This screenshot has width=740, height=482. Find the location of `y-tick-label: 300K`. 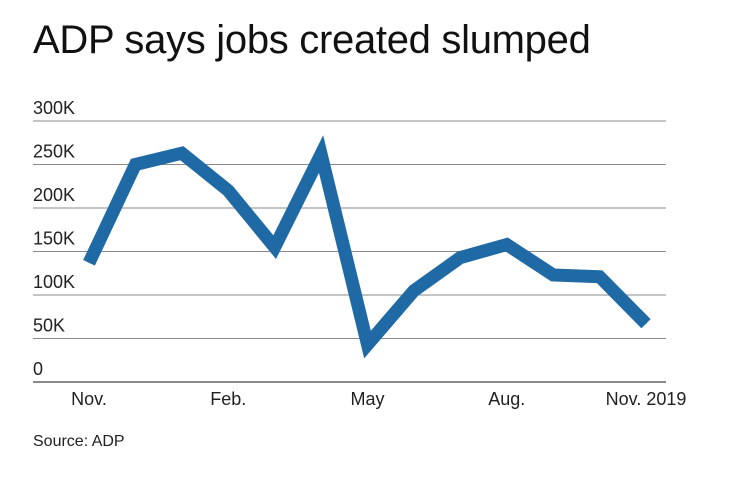

y-tick-label: 300K is located at coordinates (54, 108).